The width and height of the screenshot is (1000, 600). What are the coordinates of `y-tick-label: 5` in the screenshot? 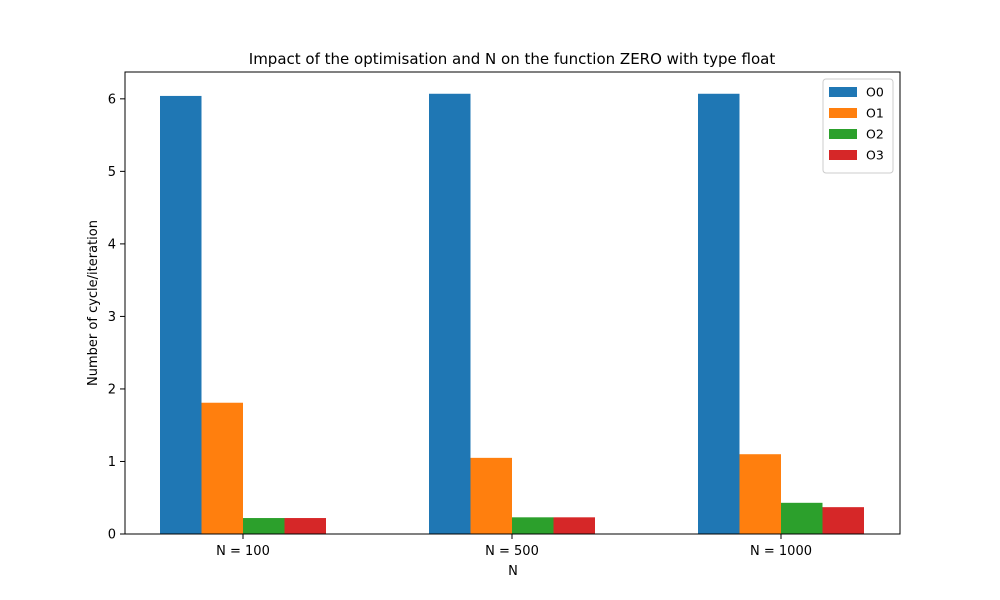 It's located at (112, 172).